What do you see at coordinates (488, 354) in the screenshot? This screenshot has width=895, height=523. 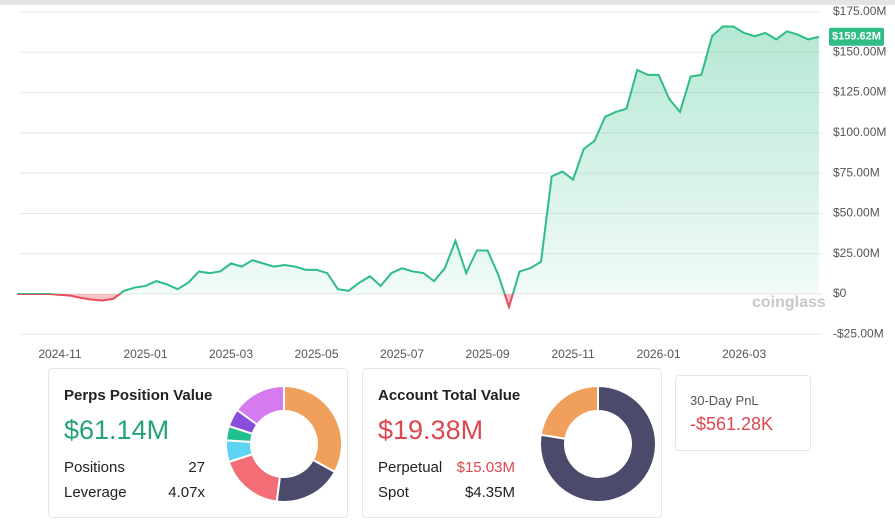 I see `x-tick-label: 2025-09` at bounding box center [488, 354].